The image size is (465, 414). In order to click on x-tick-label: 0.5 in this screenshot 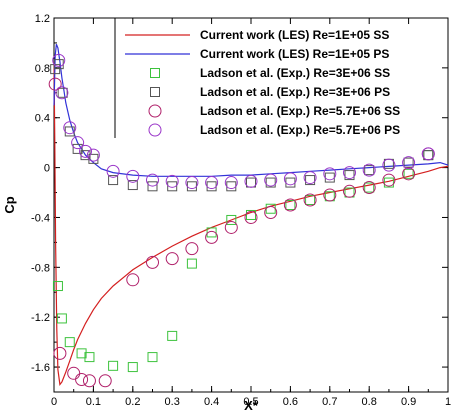, I will do `click(250, 402)`.